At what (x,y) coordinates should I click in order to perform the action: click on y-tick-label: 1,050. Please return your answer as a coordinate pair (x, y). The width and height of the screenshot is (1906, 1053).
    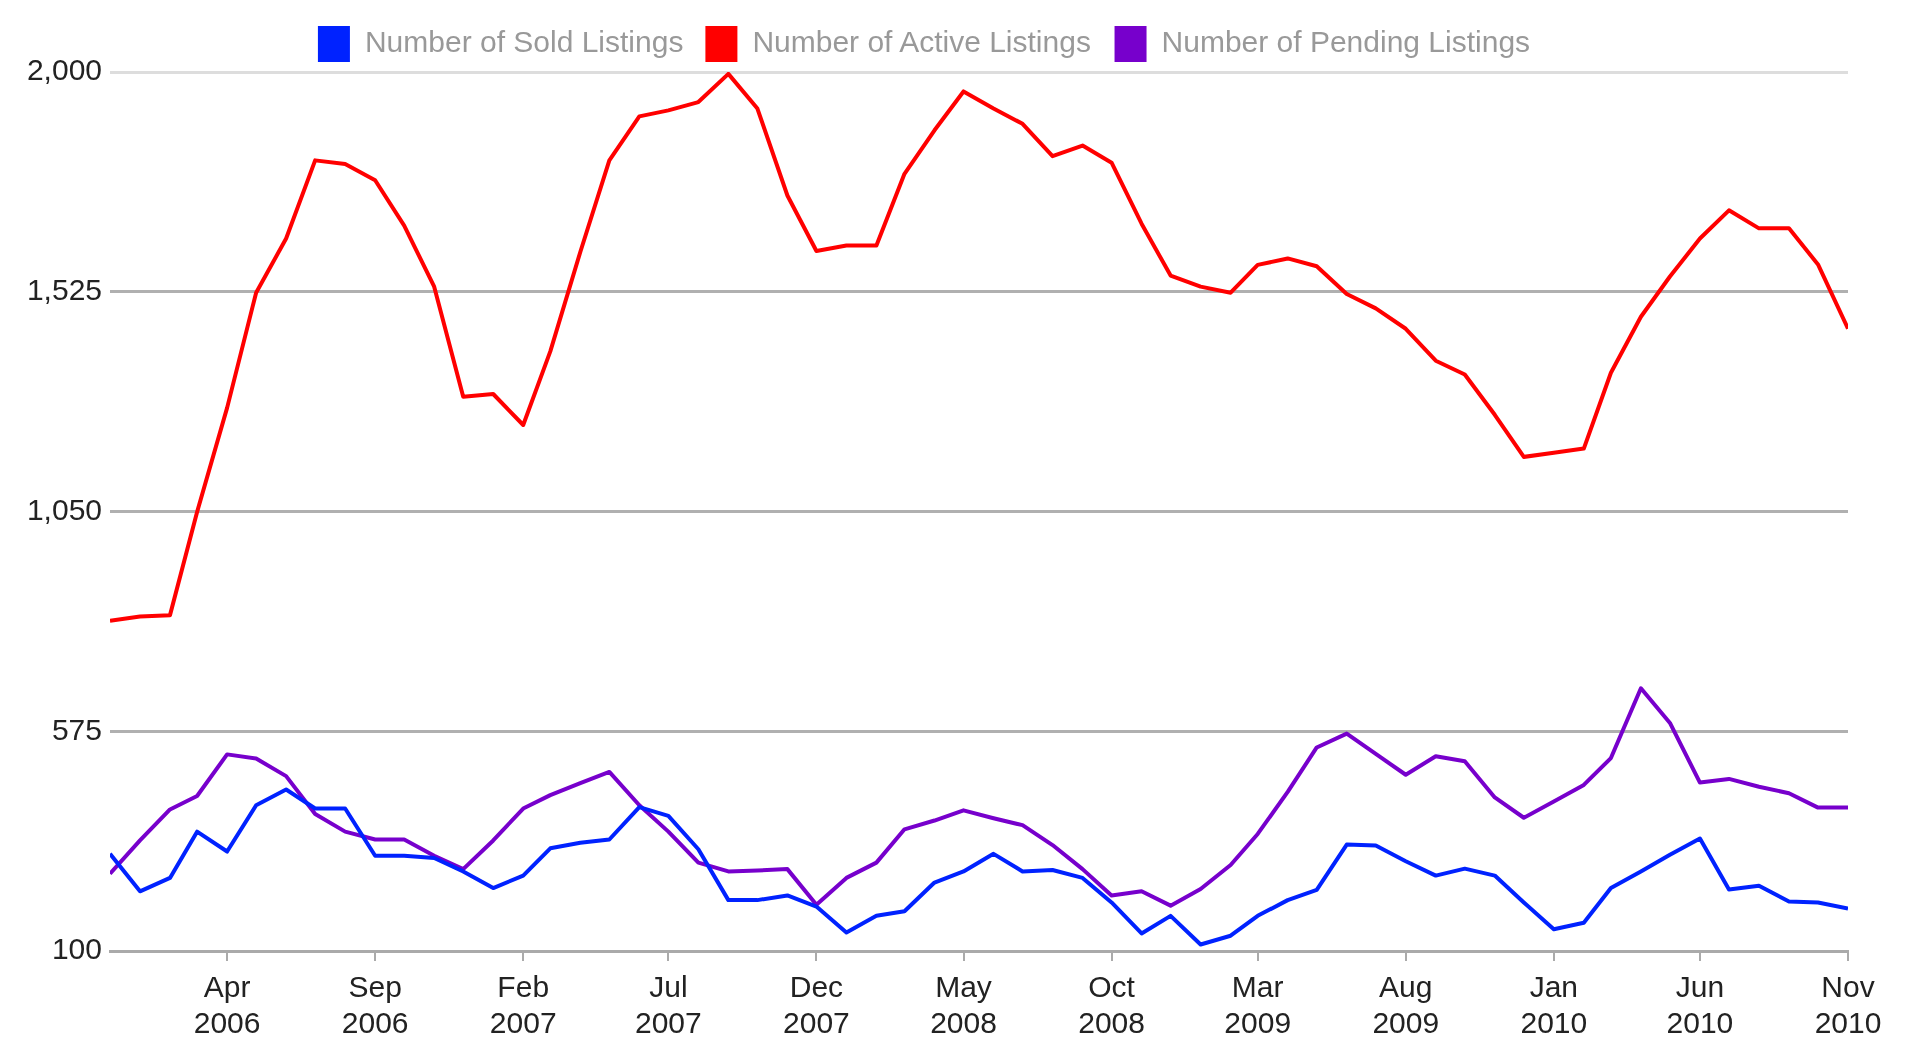
    Looking at the image, I should click on (64, 509).